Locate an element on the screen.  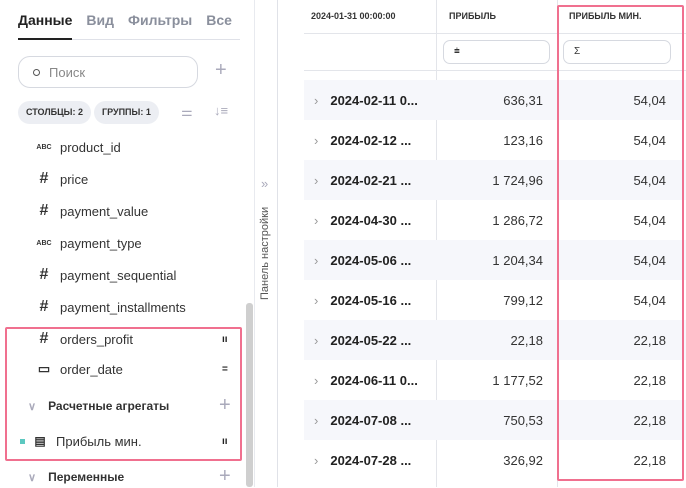
table-row: › 2024-05-06 ... 1 204,34 54,04 is located at coordinates (495, 260).